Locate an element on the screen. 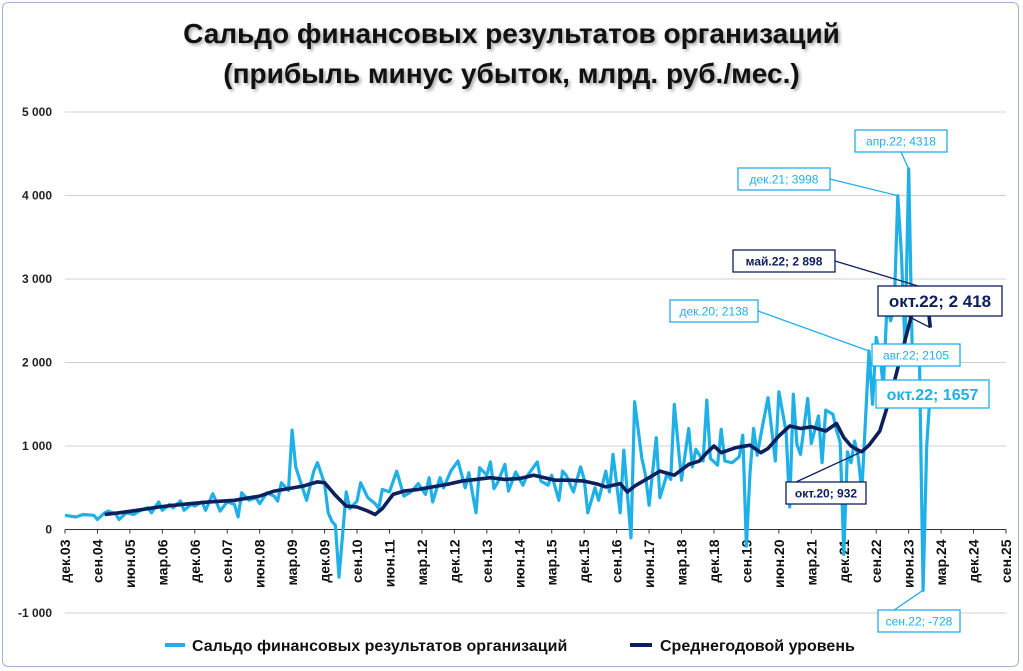 Image resolution: width=1023 pixels, height=671 pixels. x-tick-label: дек.18 is located at coordinates (714, 560).